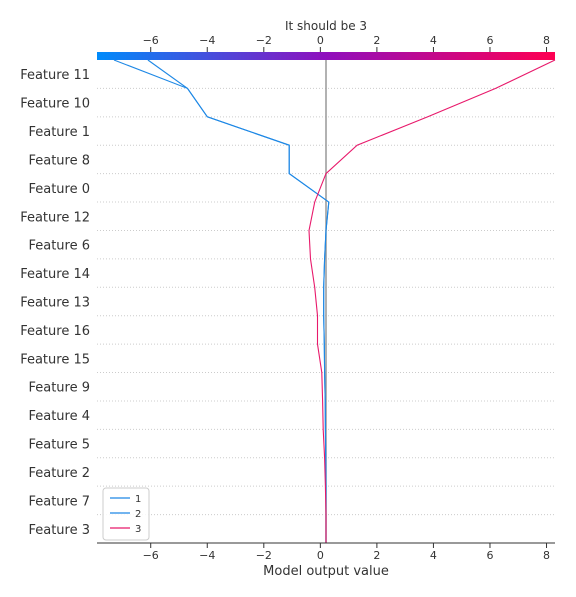 The width and height of the screenshot is (576, 597). Describe the element at coordinates (433, 555) in the screenshot. I see `x-tick-label: 4` at that location.